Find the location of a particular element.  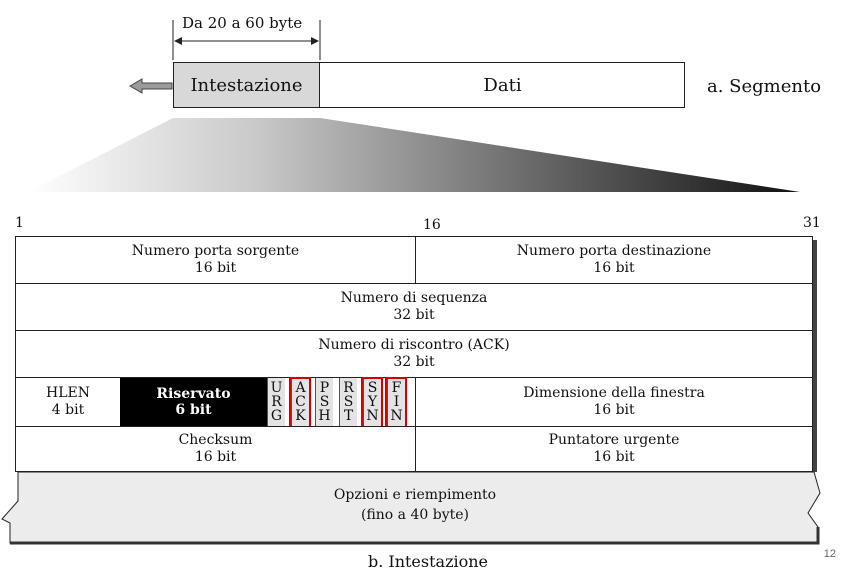

field-label: Numero di riscontro (ACK) is located at coordinates (414, 345).